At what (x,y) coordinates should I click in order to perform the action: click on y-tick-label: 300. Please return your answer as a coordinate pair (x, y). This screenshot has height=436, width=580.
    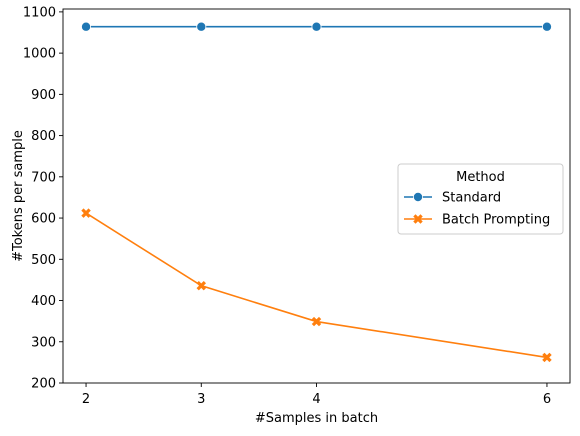
    Looking at the image, I should click on (43, 342).